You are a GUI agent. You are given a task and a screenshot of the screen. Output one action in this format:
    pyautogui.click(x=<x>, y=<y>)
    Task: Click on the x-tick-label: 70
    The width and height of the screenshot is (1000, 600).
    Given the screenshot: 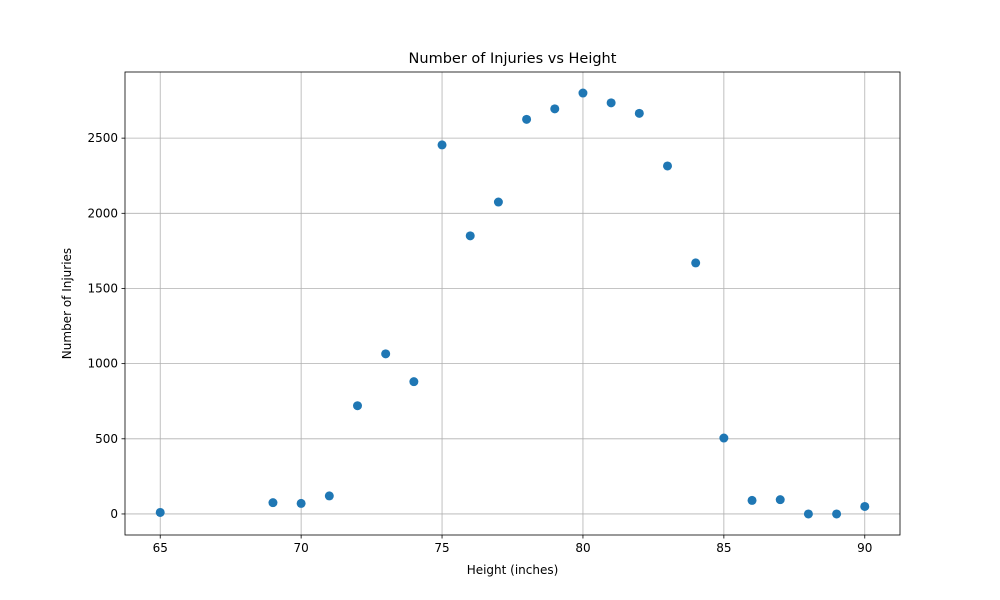 What is the action you would take?
    pyautogui.click(x=300, y=548)
    